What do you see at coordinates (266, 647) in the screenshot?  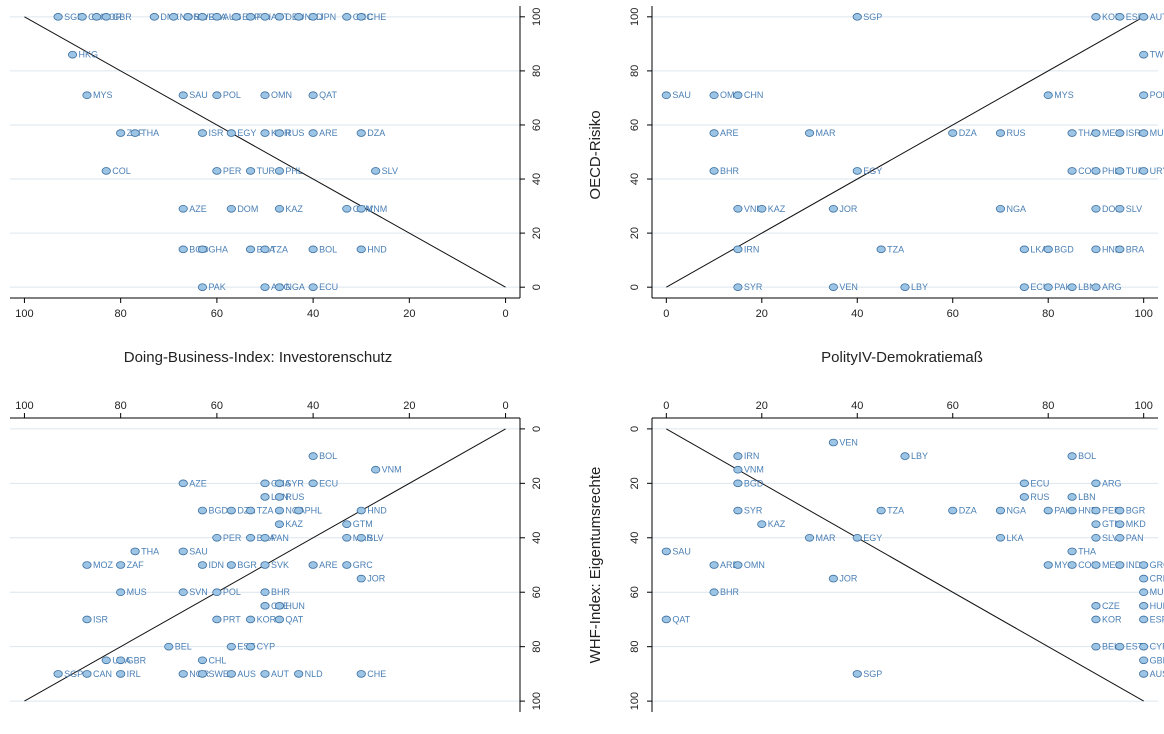 I see `point-label: CYP` at bounding box center [266, 647].